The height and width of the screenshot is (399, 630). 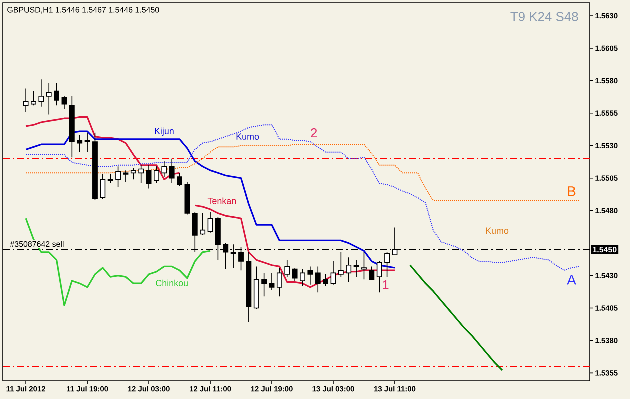 What do you see at coordinates (164, 132) in the screenshot?
I see `series-label: Kijun` at bounding box center [164, 132].